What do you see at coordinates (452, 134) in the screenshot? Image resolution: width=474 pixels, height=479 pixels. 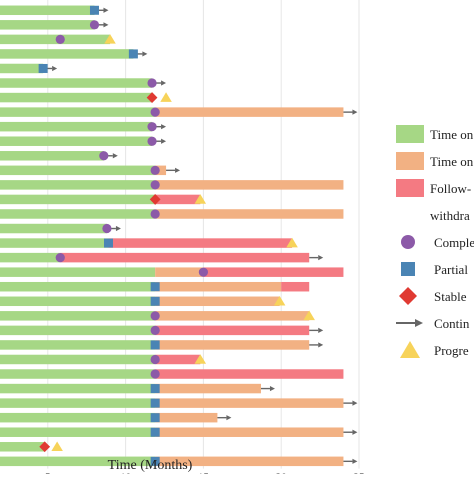 I see `legend-label: Time on` at bounding box center [452, 134].